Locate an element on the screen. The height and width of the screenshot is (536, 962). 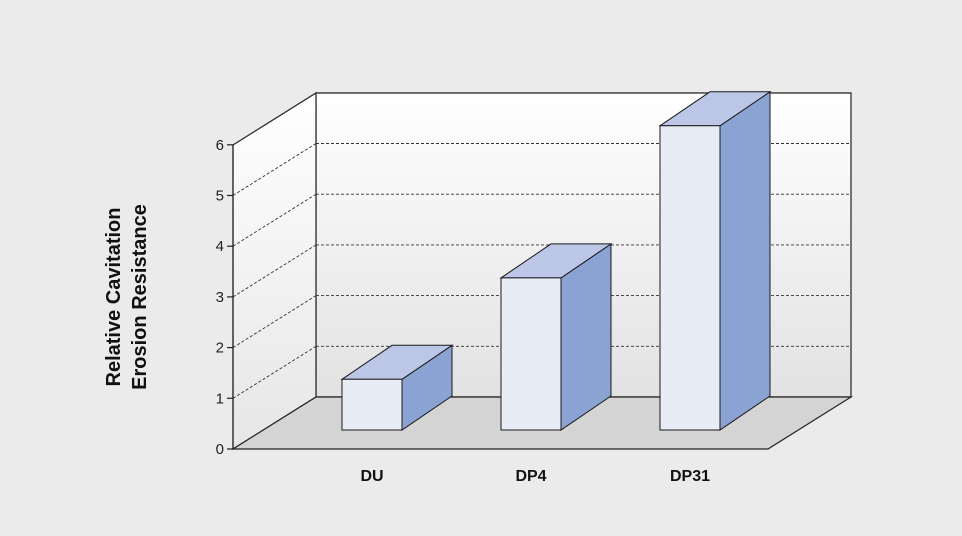
x-axis-labels: DU DP4 DP31 is located at coordinates (535, 476).